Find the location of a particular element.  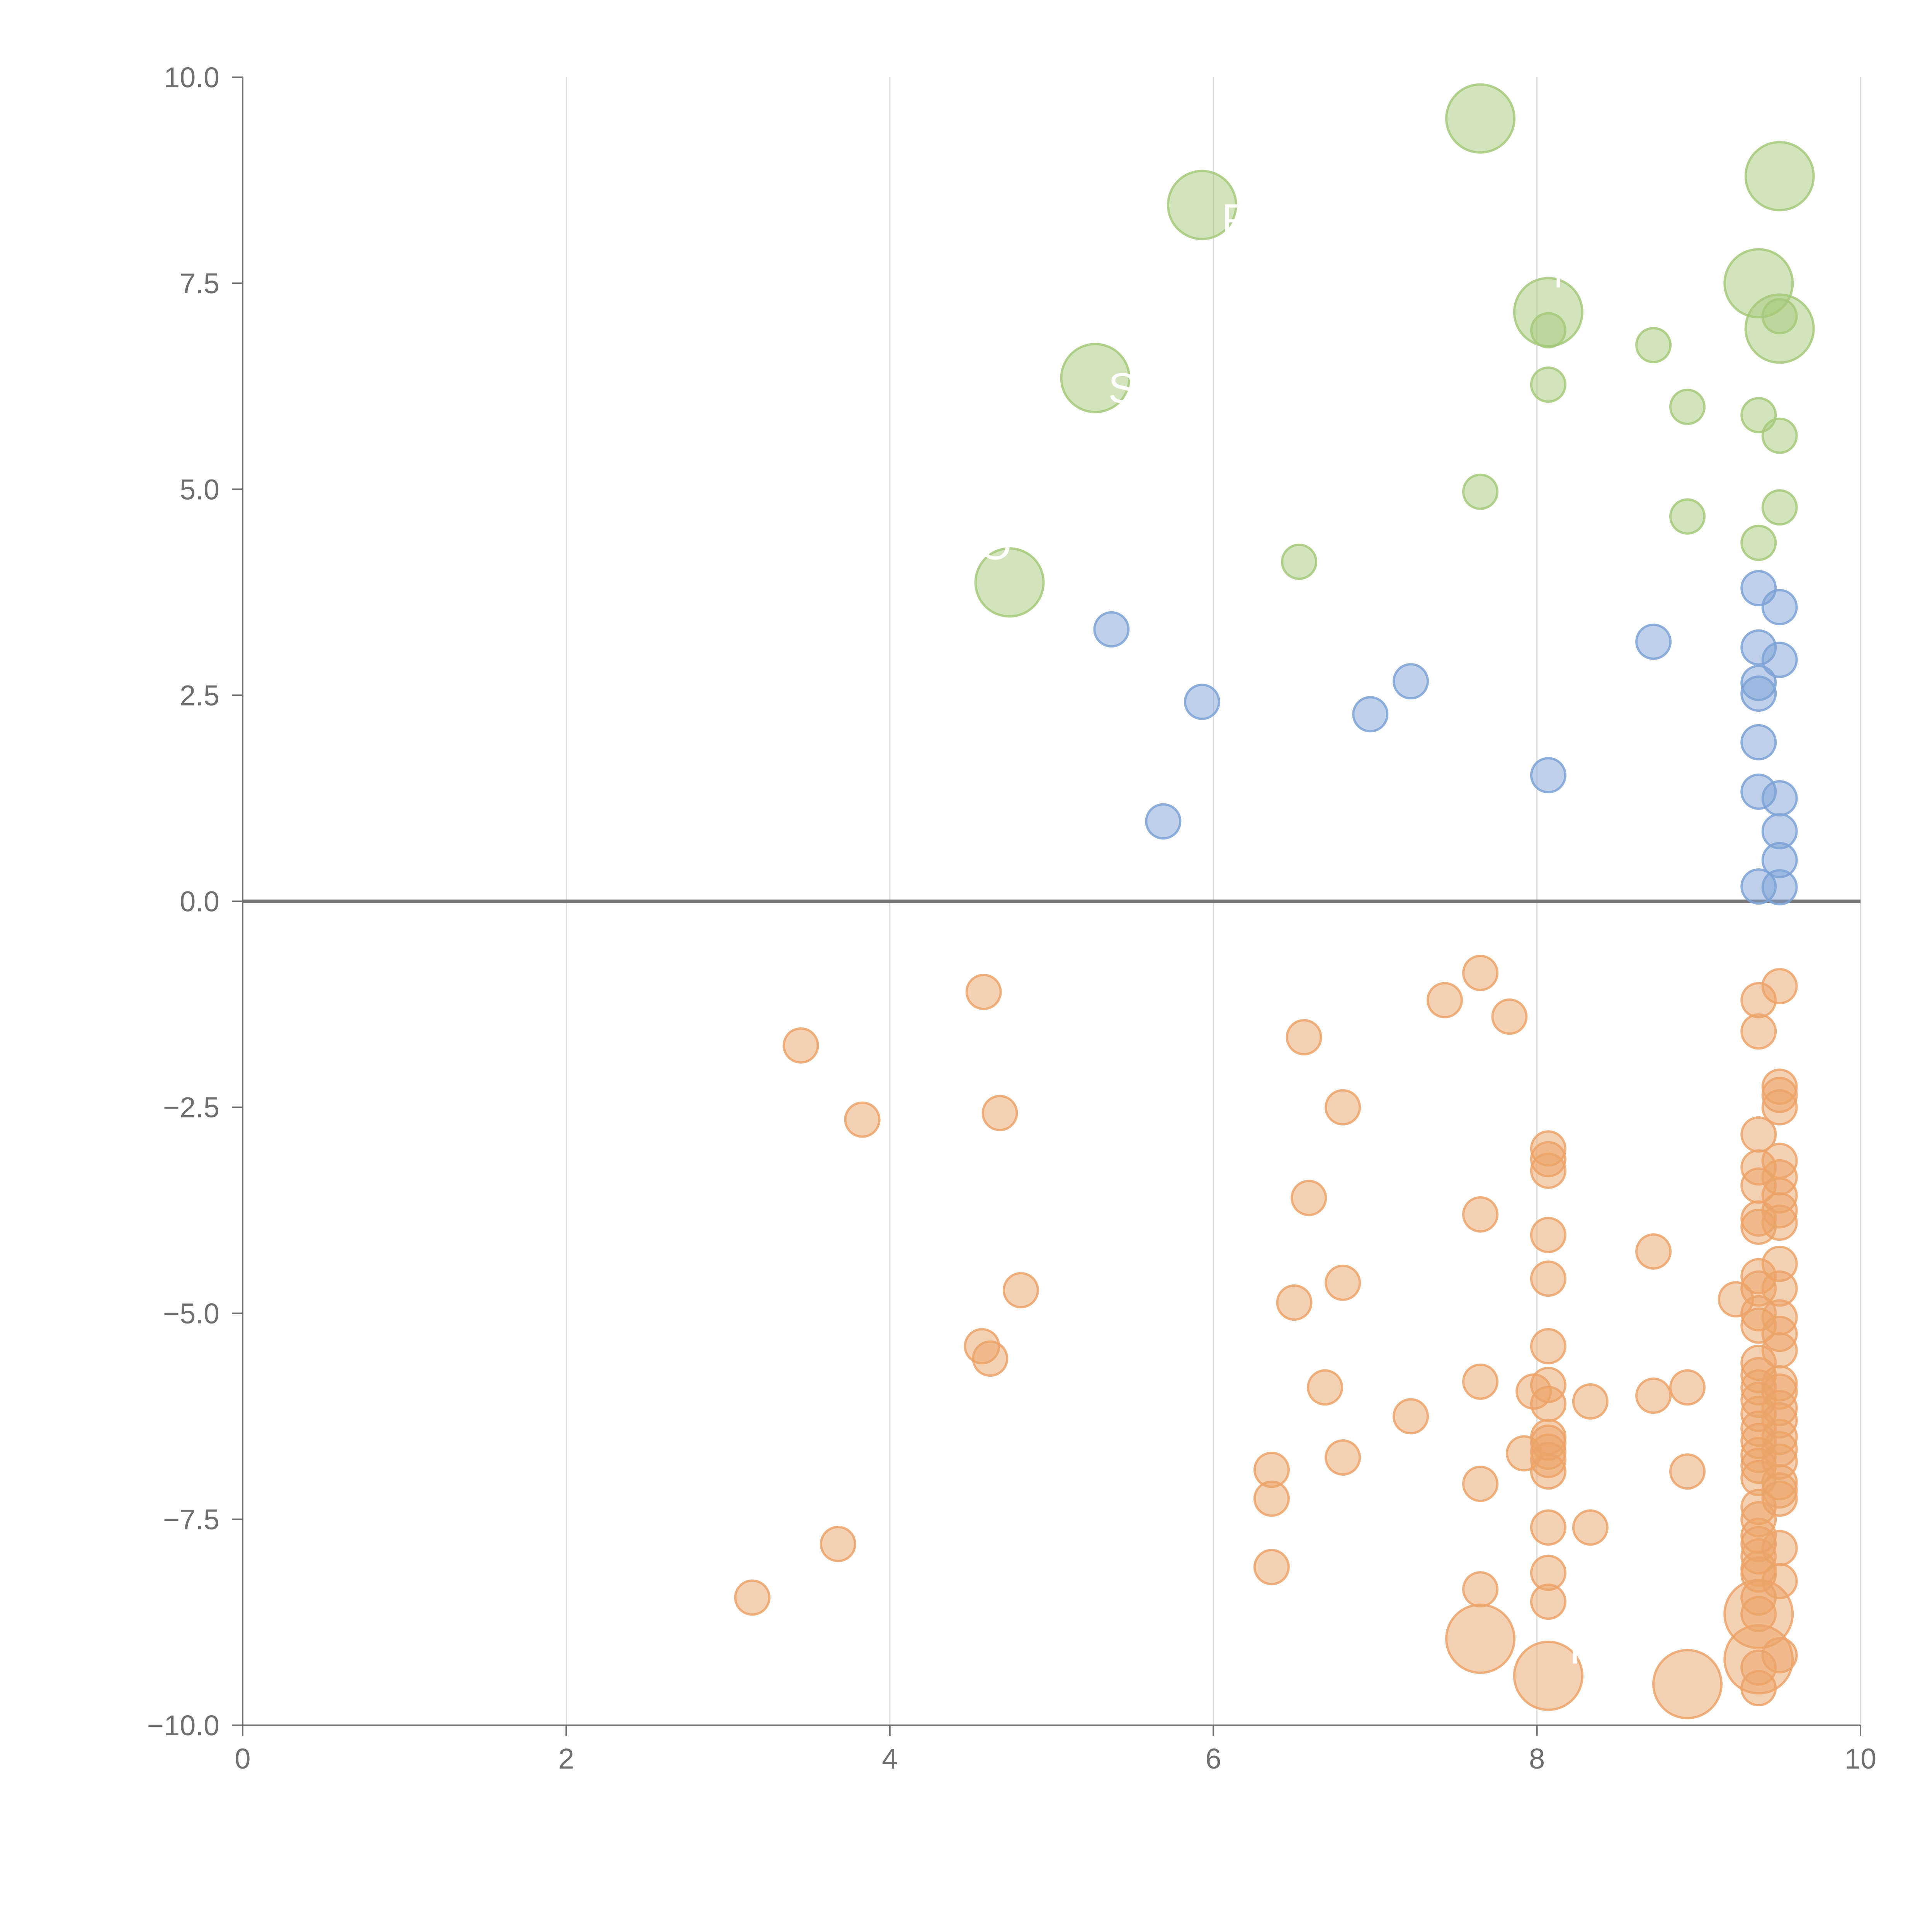

x-tick-label: 10 is located at coordinates (1860, 1759).